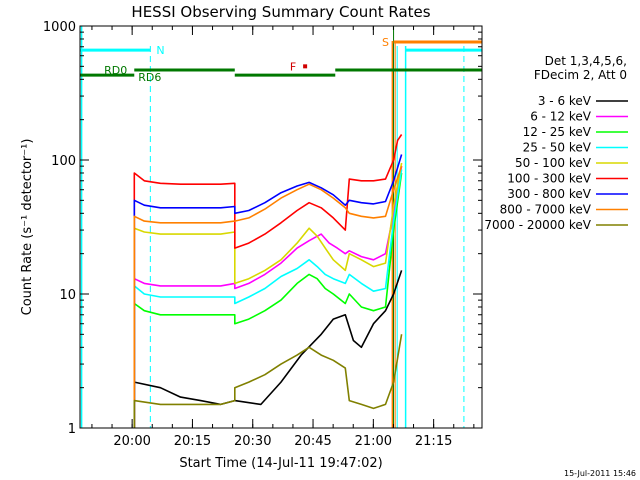 The width and height of the screenshot is (640, 480). I want to click on night-label: N, so click(160, 50).